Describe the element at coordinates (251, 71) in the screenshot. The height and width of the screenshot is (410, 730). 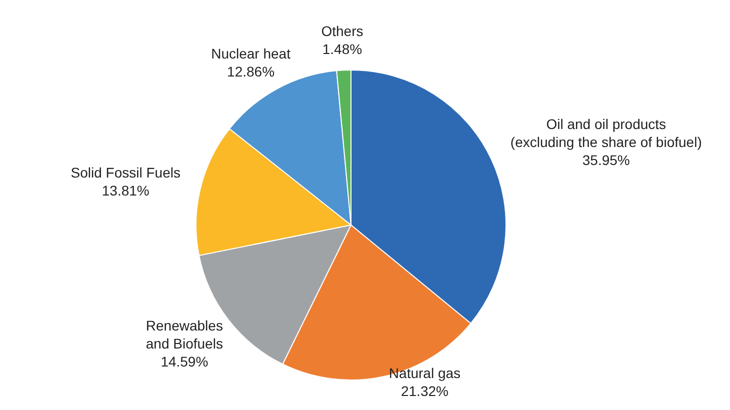
I see `data-label: 12.86%` at that location.